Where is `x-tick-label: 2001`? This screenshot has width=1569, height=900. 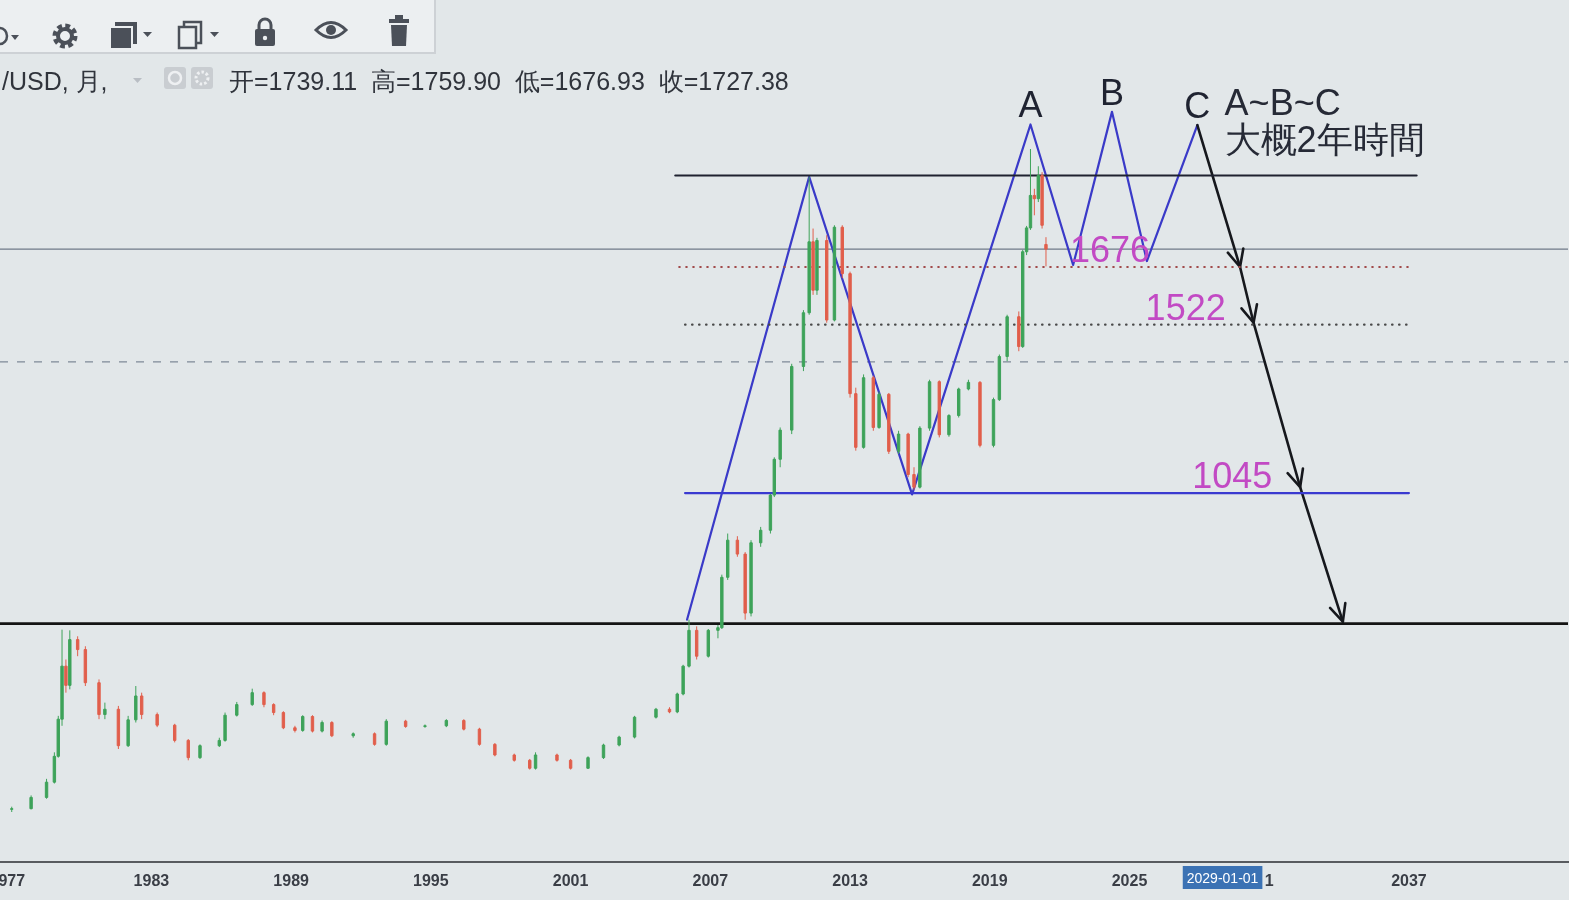
x-tick-label: 2001 is located at coordinates (570, 880).